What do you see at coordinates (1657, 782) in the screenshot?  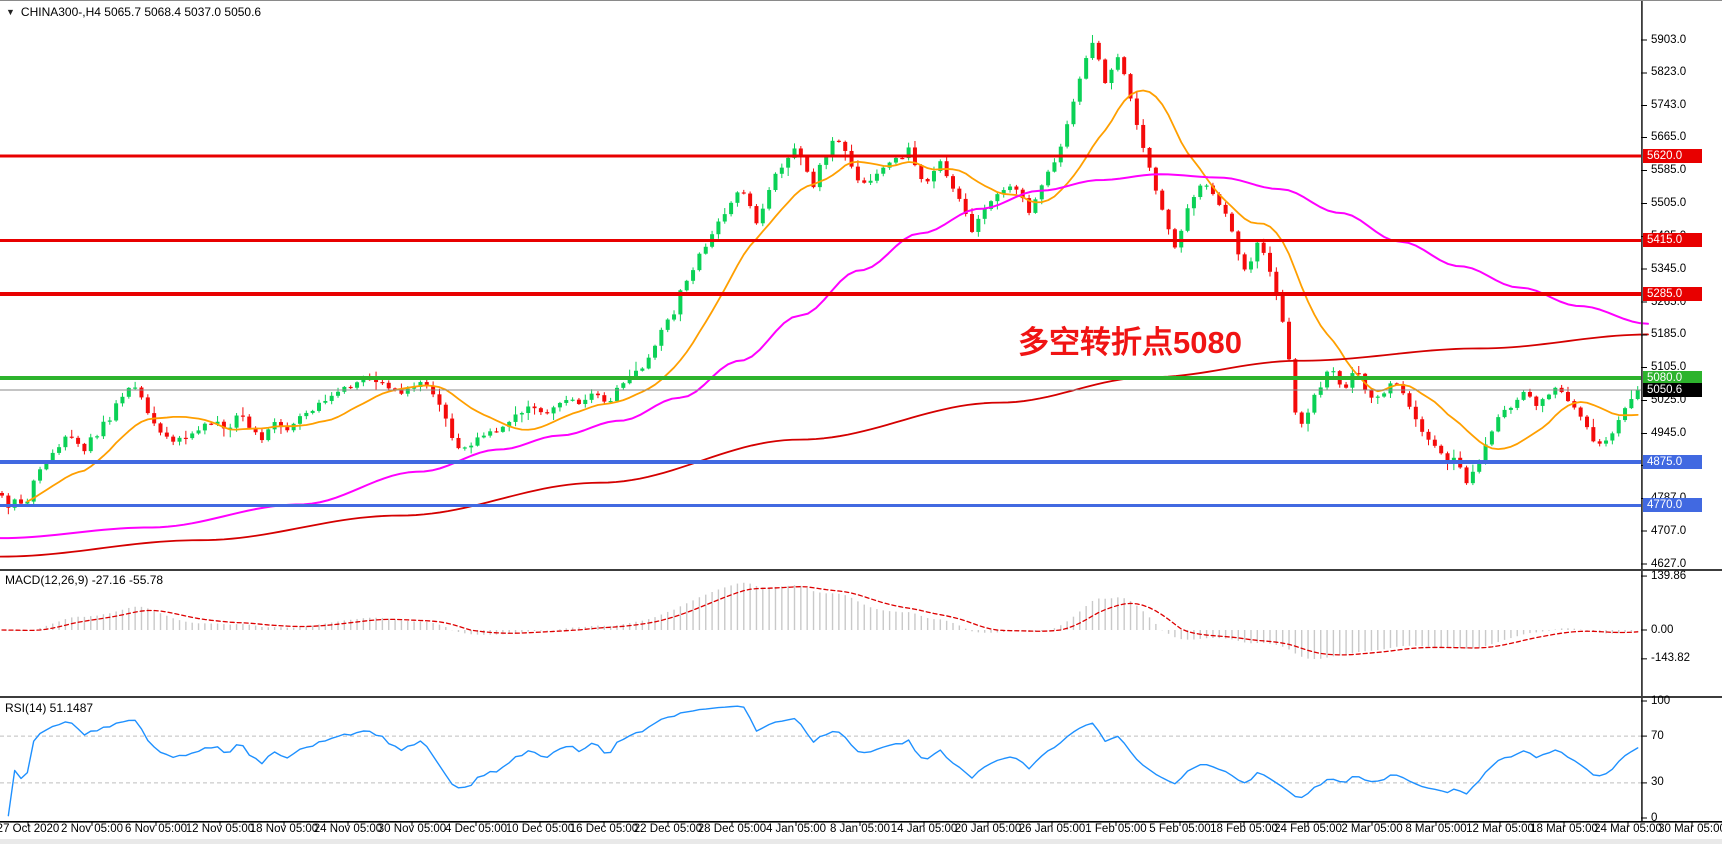 I see `rsi-axis-tick-label: 30` at bounding box center [1657, 782].